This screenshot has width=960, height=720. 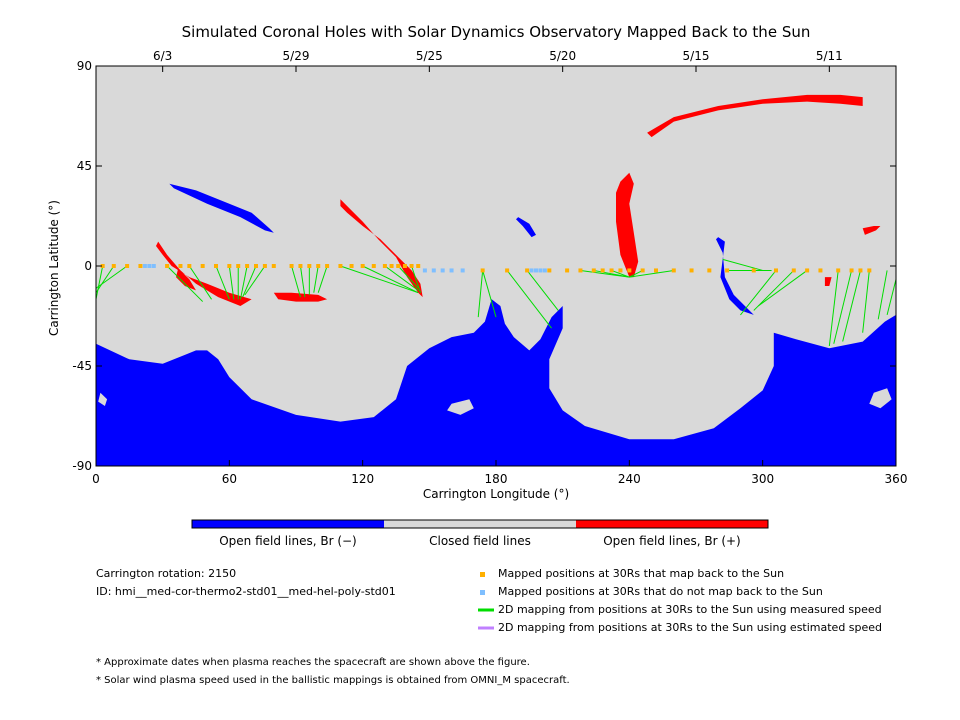 What do you see at coordinates (296, 56) in the screenshot?
I see `date-tick-label: 5/29` at bounding box center [296, 56].